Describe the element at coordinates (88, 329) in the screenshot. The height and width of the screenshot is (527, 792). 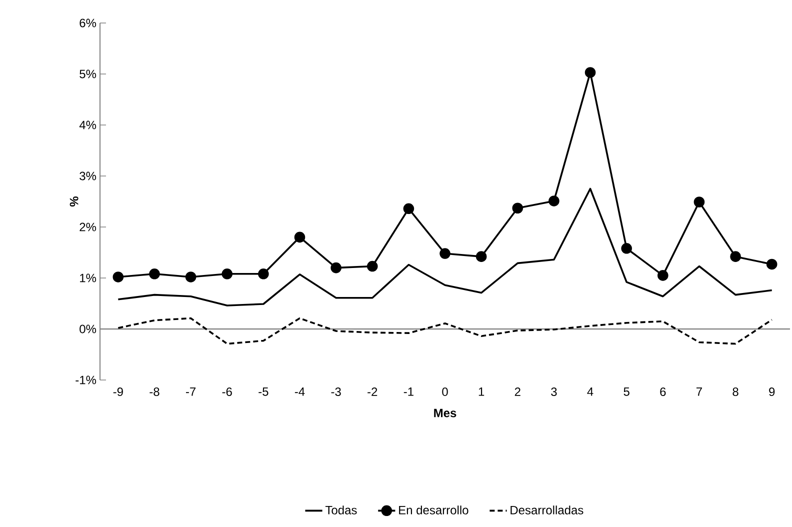
I see `y-tick-label: 0%` at that location.